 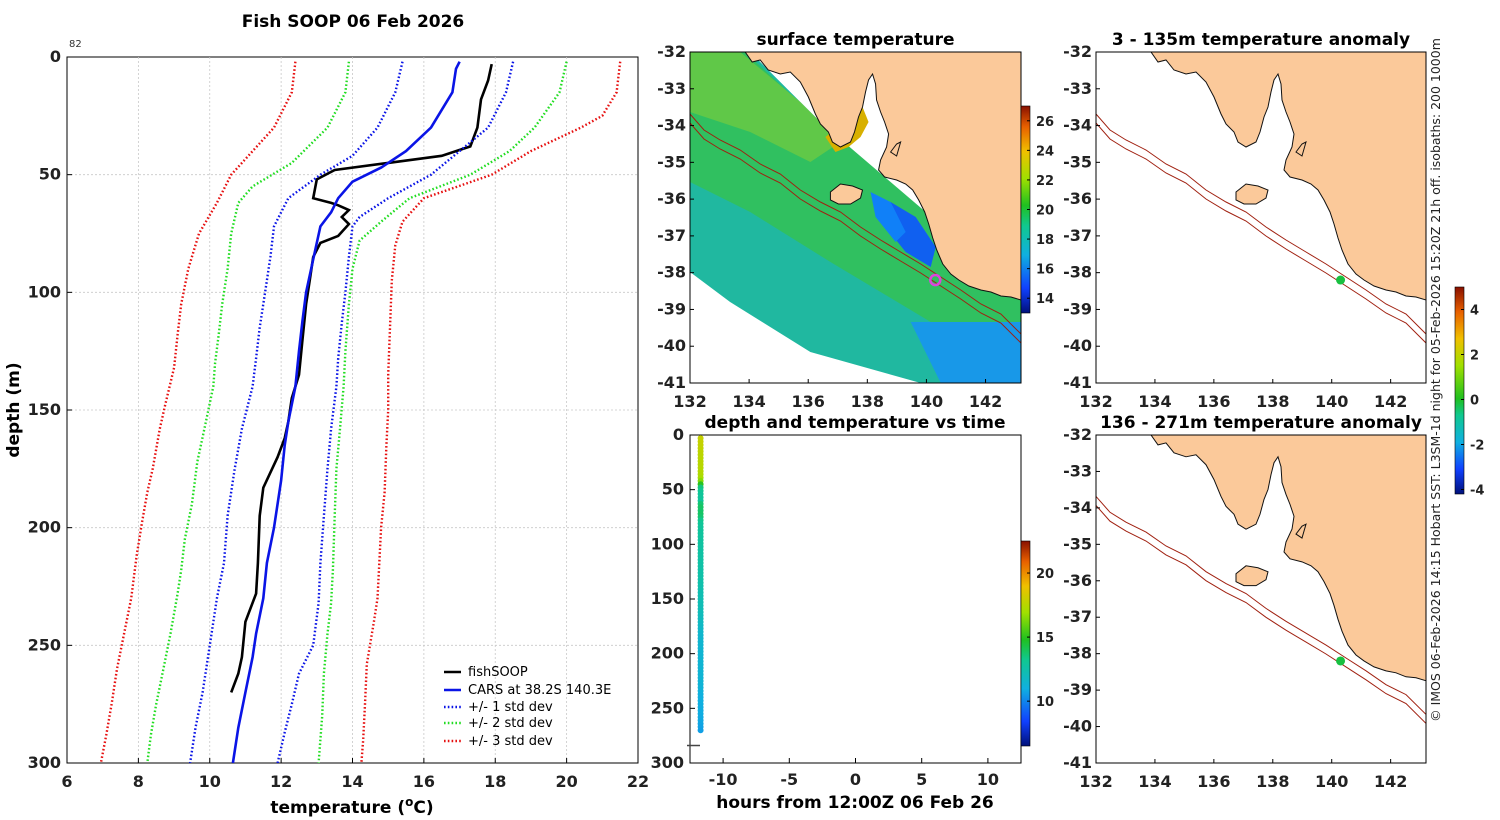 What do you see at coordinates (638, 781) in the screenshot?
I see `profile-x-tick-label: 22` at bounding box center [638, 781].